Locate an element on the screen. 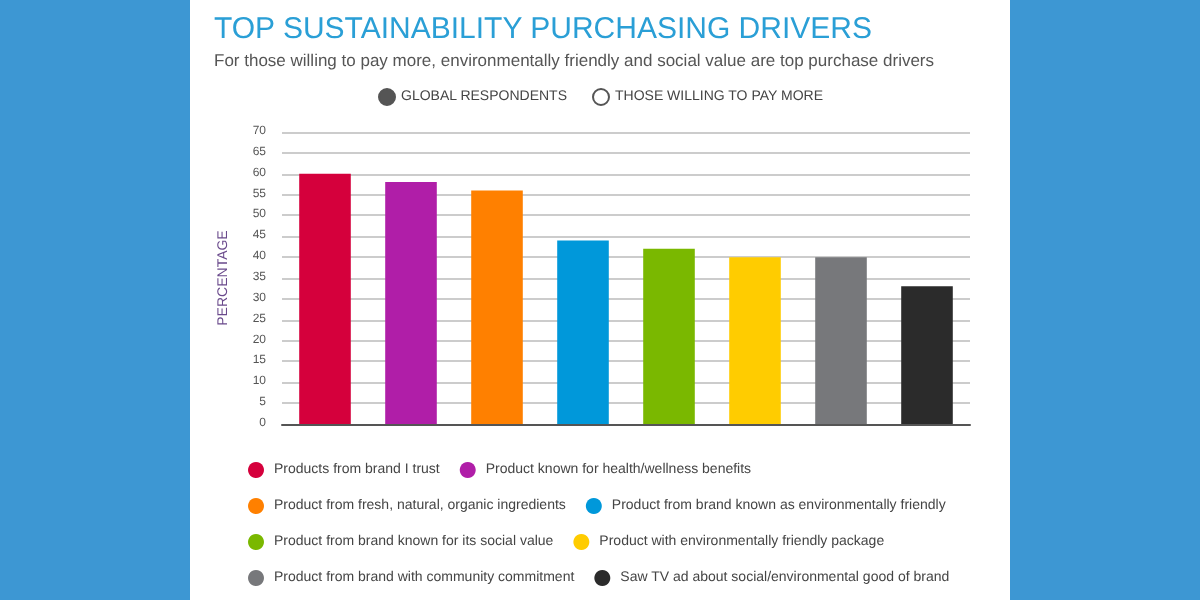 The image size is (1200, 600). chart-title: TOP SUSTAINABILITY PURCHASING DRIVERS is located at coordinates (543, 29).